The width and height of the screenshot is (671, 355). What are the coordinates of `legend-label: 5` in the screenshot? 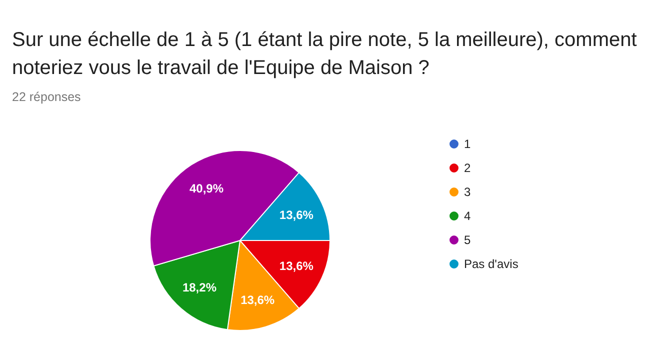 It's located at (467, 240).